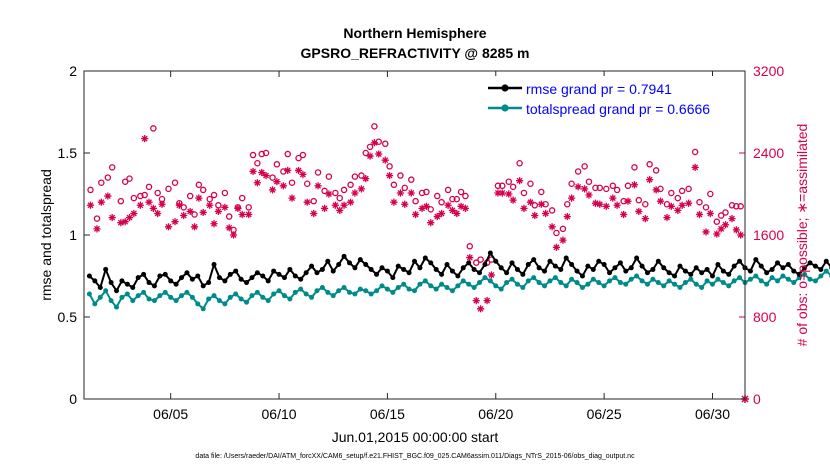 The width and height of the screenshot is (830, 470). What do you see at coordinates (46, 235) in the screenshot?
I see `y-axis-label-left: rmse and totalspread` at bounding box center [46, 235].